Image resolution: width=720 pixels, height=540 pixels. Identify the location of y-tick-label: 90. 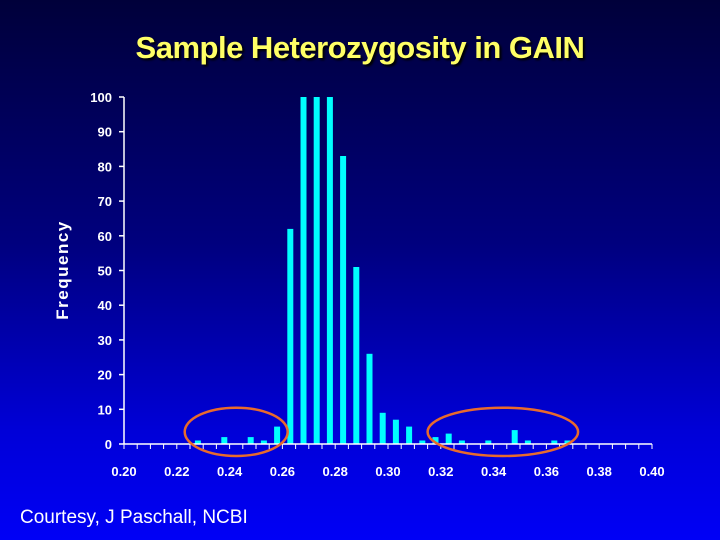
(105, 132).